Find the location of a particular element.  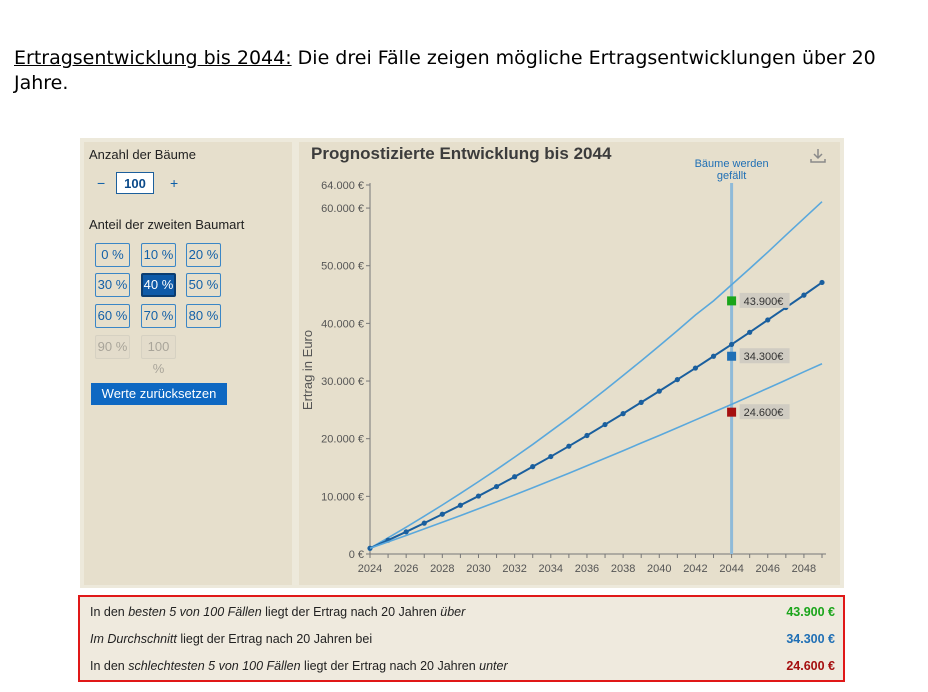

share-option-0: 0 % is located at coordinates (112, 255).